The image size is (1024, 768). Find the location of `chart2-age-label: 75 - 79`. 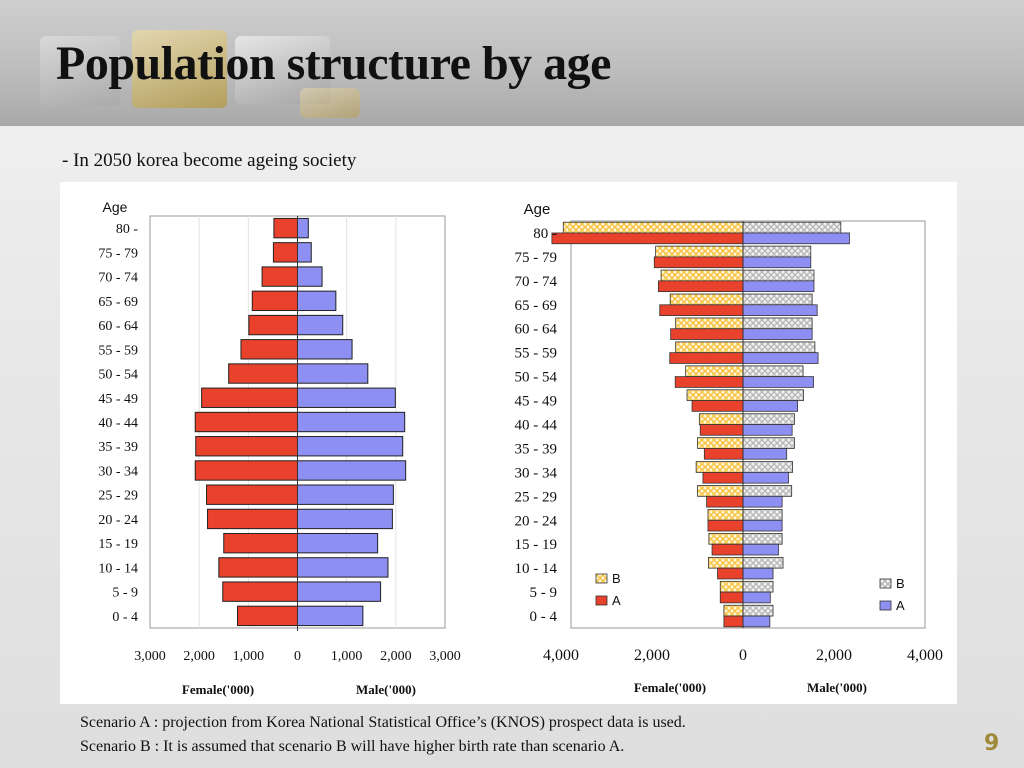

chart2-age-label: 75 - 79 is located at coordinates (536, 258).